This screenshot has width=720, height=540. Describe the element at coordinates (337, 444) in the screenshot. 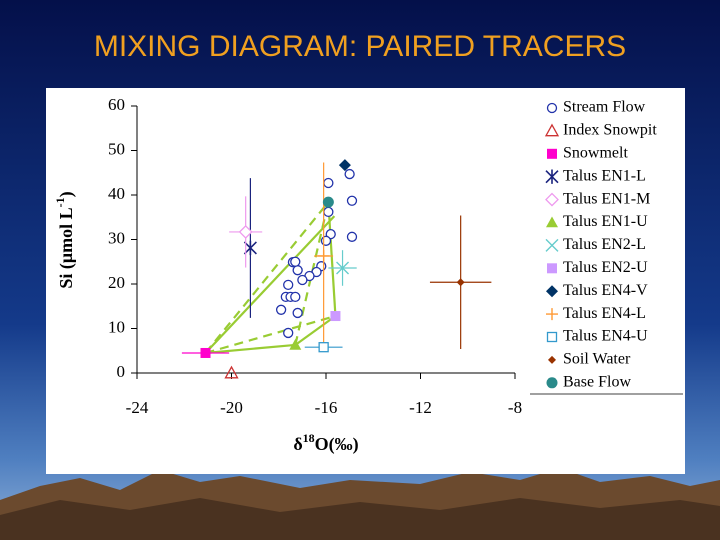

I see `x-axis-label-part: O(‰)` at that location.